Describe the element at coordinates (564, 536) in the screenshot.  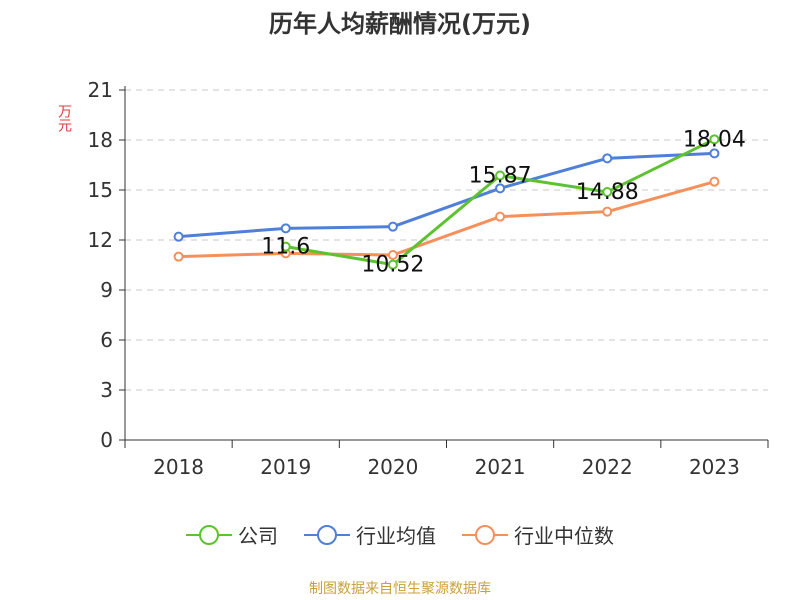
I see `legend-label-industry-median: 行业中位数` at that location.